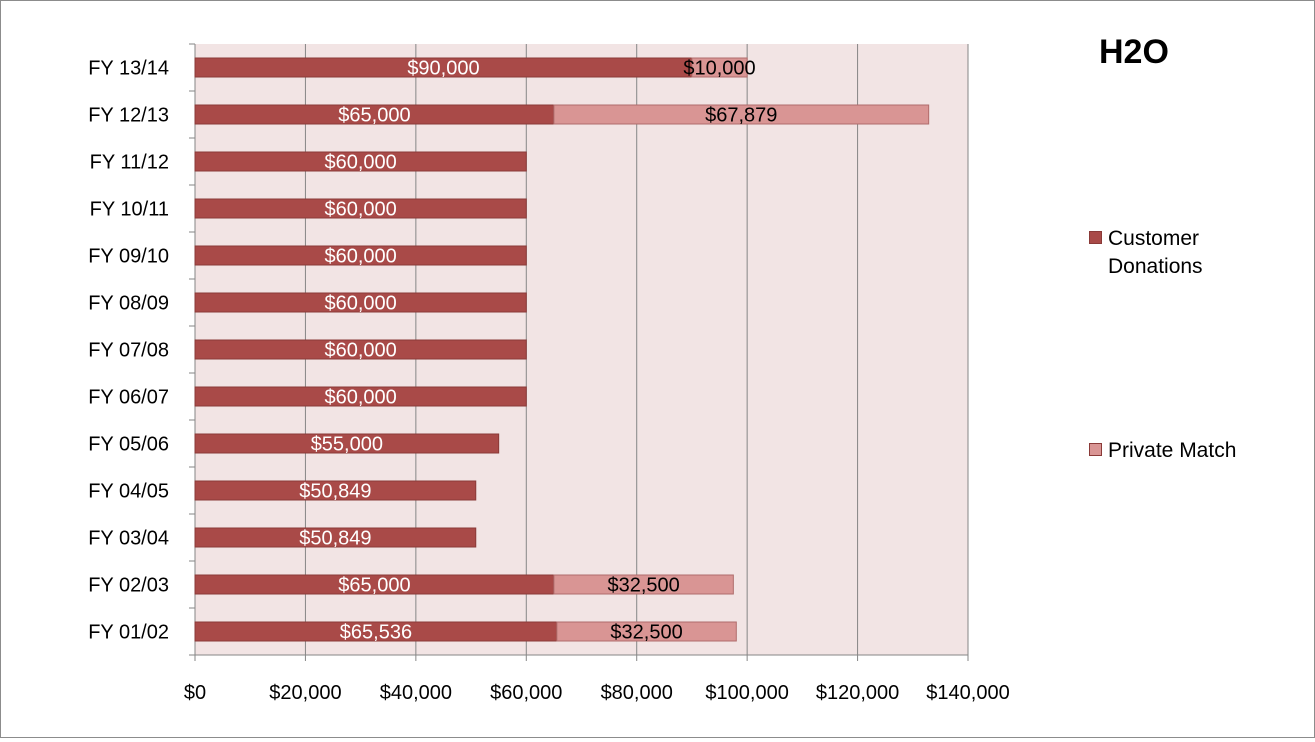 This screenshot has height=742, width=1315. Describe the element at coordinates (305, 693) in the screenshot. I see `x-tick-label: $20,000` at that location.